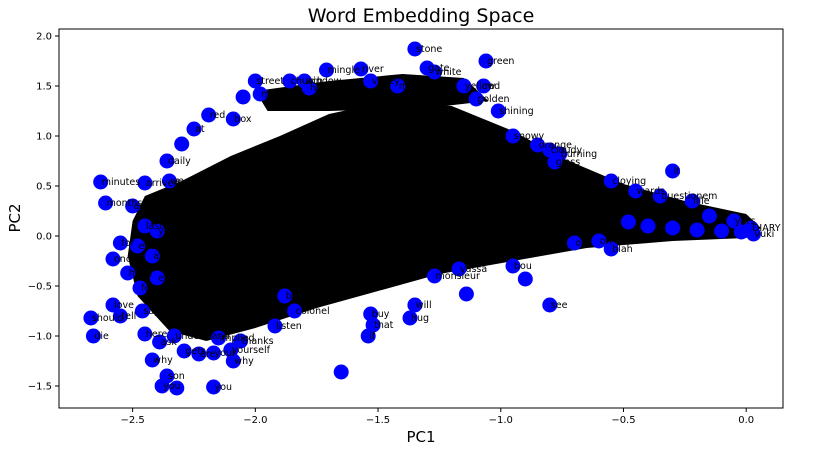 The image size is (821, 451). I want to click on point-label: church, so click(307, 81).